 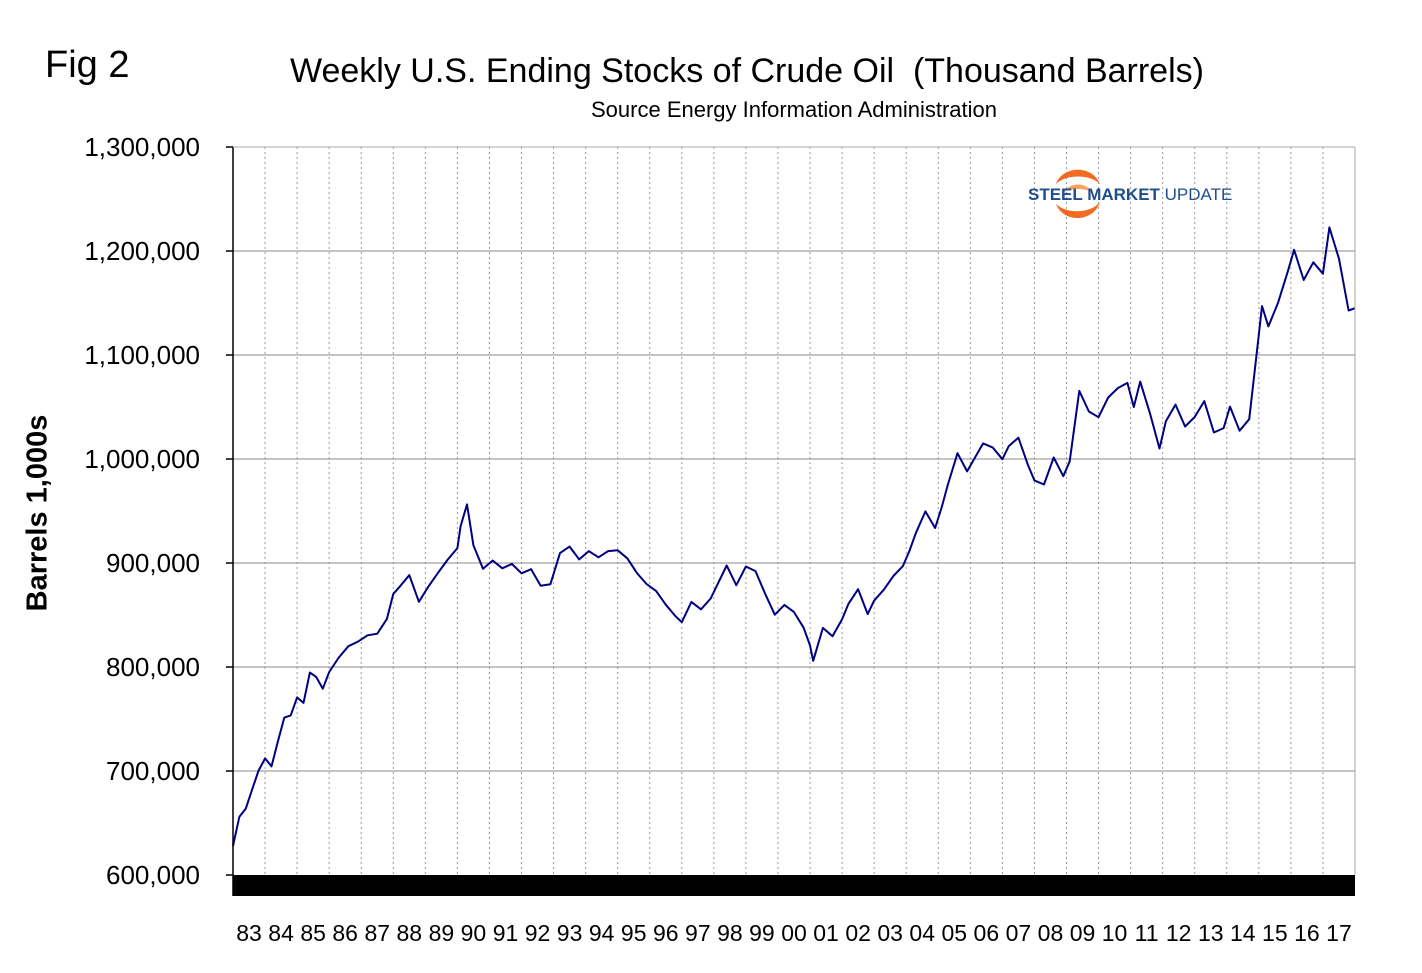 I want to click on logo-swoosh-icon, so click(x=1078, y=194).